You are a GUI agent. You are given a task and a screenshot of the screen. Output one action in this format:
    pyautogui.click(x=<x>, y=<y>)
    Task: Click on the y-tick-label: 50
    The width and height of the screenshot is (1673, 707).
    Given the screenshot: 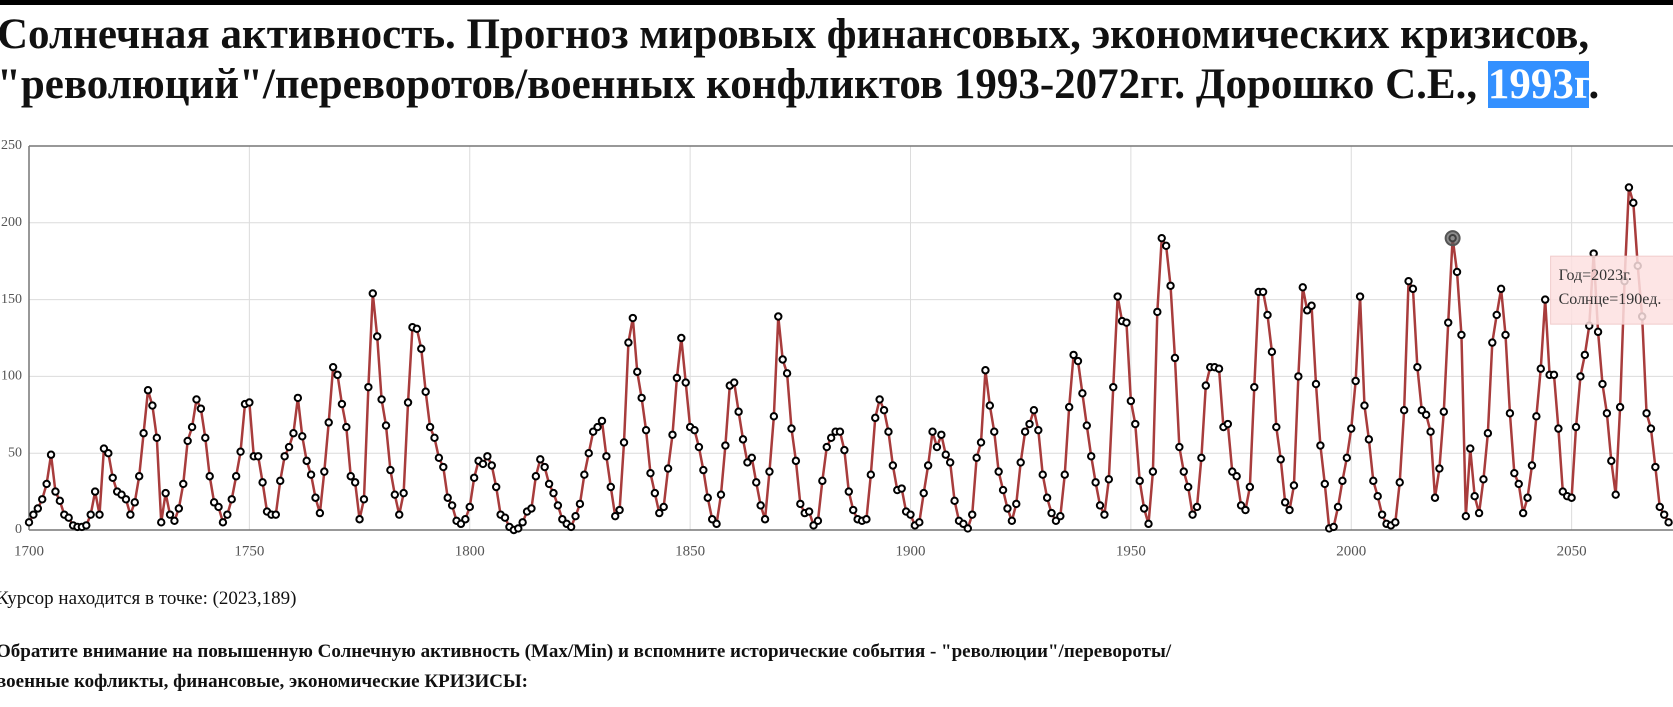 What is the action you would take?
    pyautogui.click(x=15, y=452)
    